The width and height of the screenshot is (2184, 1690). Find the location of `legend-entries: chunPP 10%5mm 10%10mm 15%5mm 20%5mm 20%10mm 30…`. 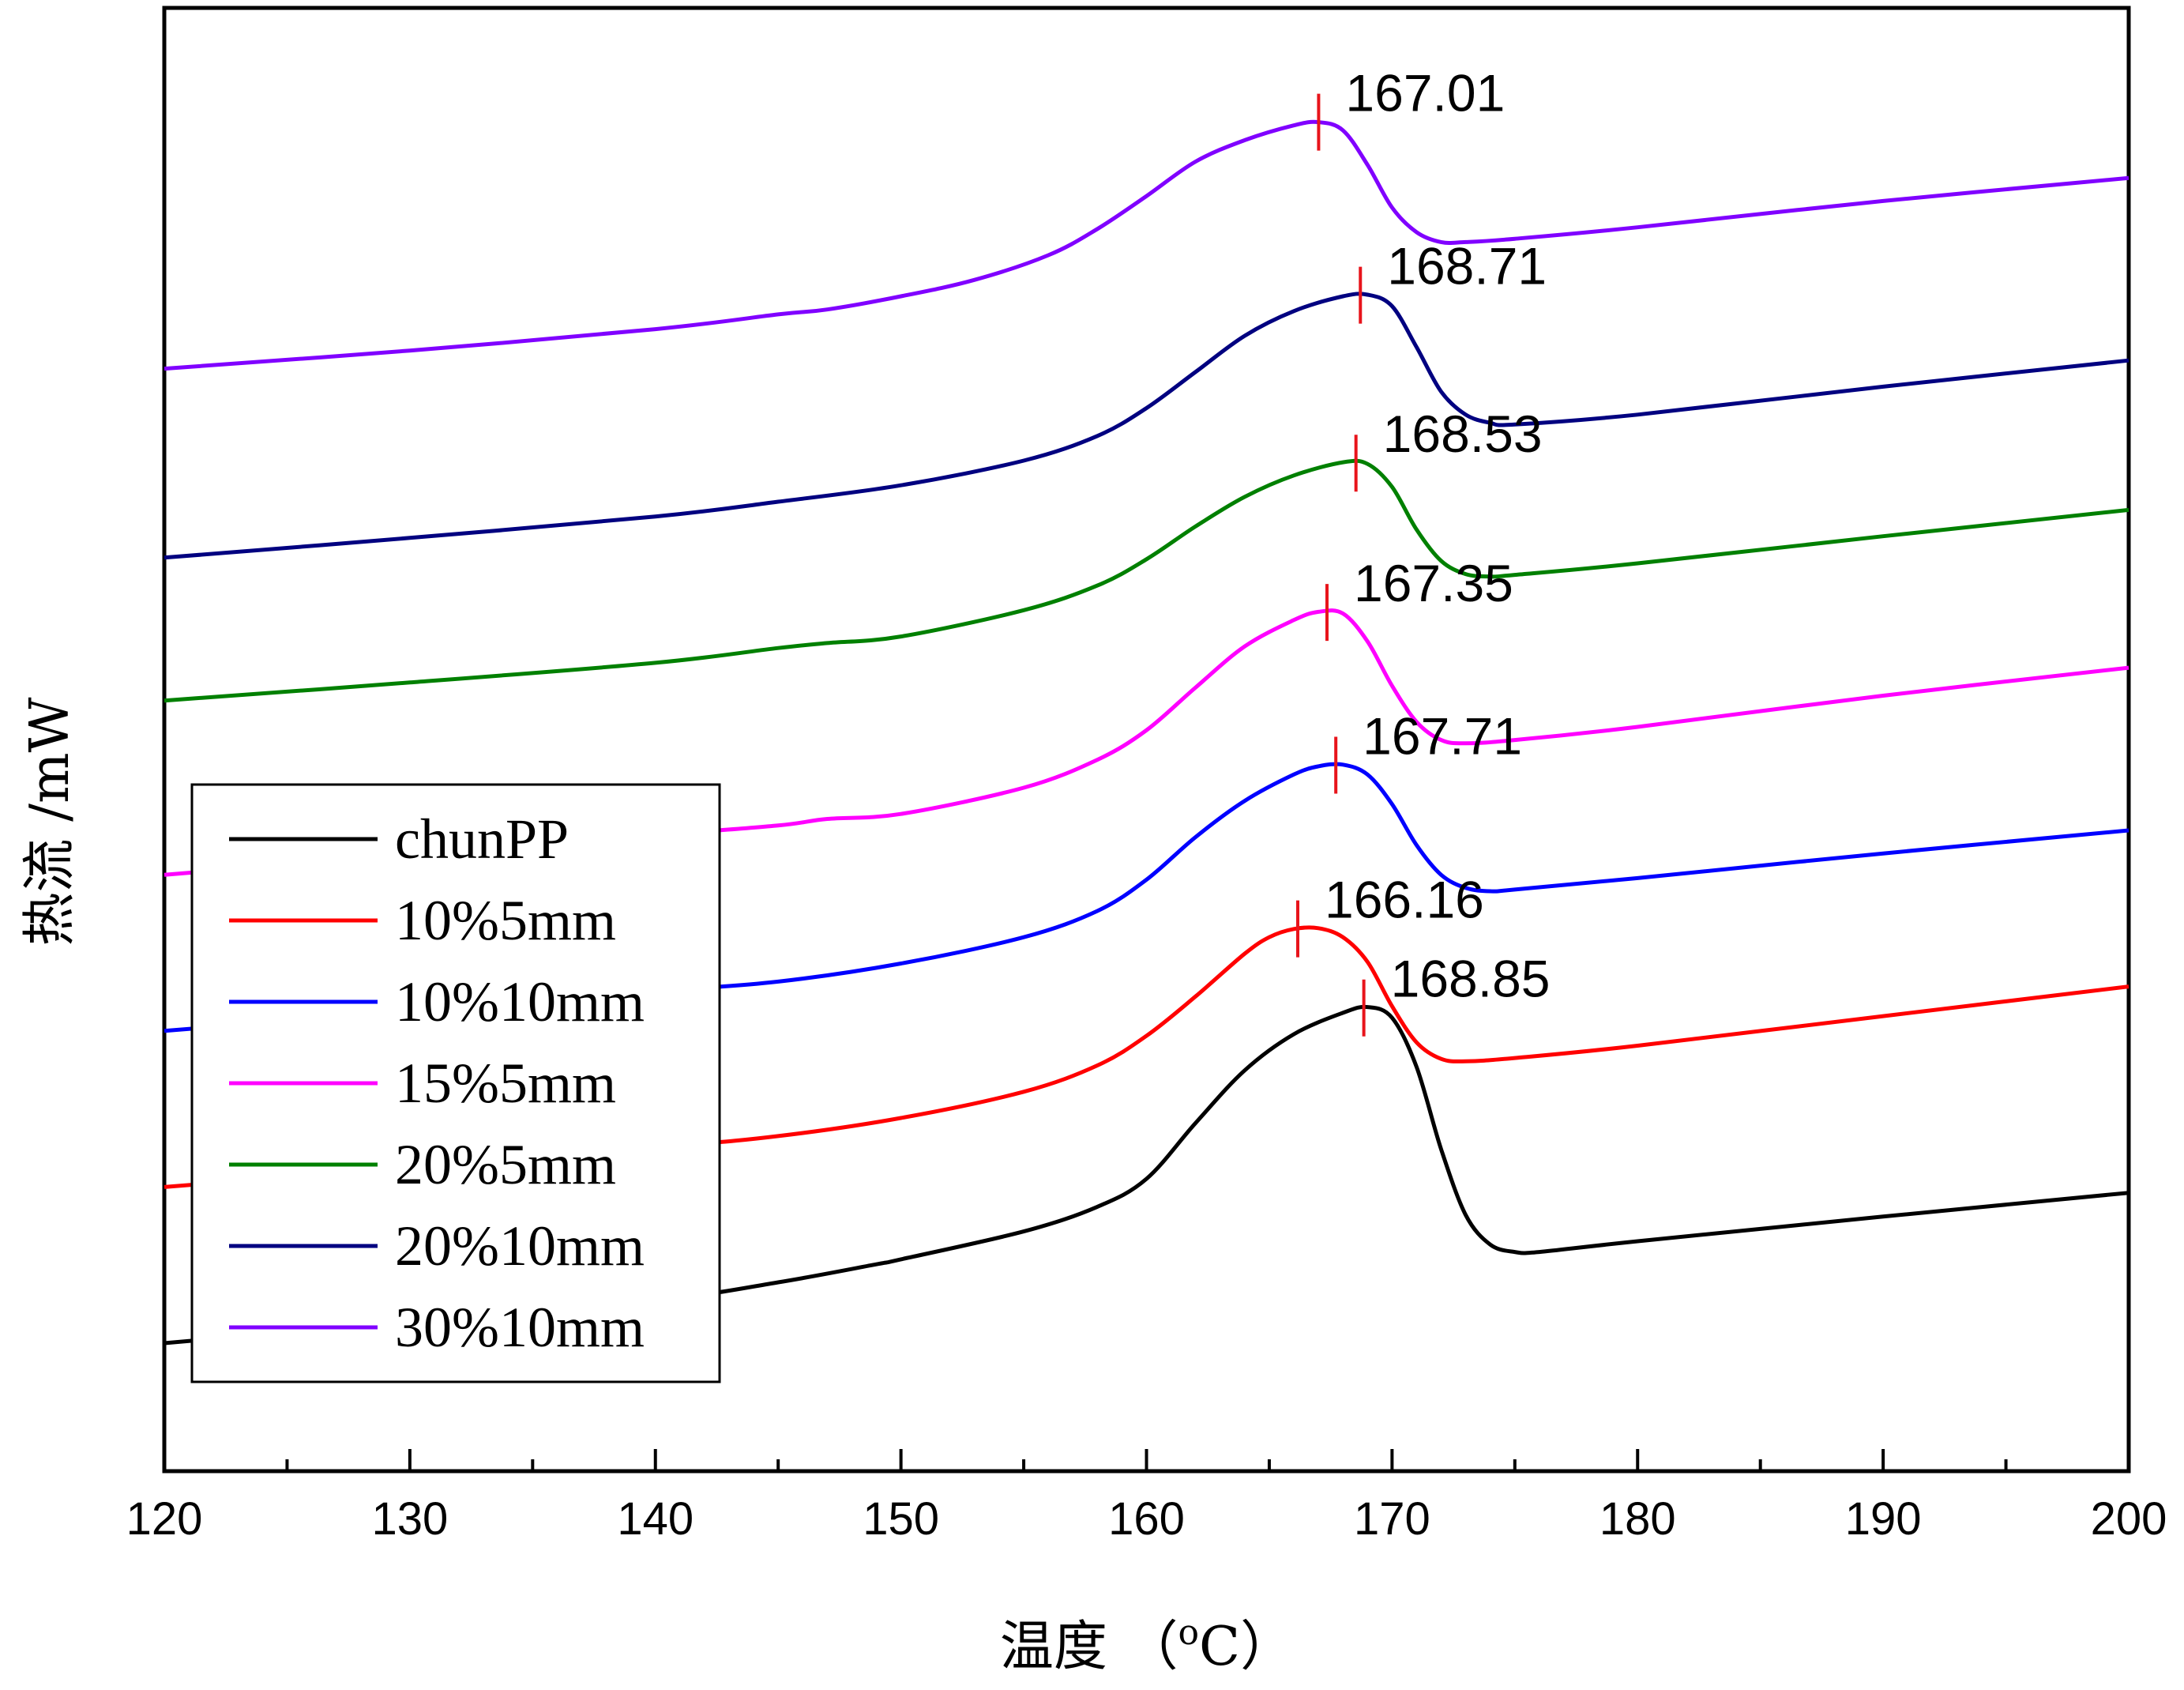

legend-entries: chunPP 10%5mm 10%10mm 15%5mm 20%5mm 20%10mm 30… is located at coordinates (437, 1083).